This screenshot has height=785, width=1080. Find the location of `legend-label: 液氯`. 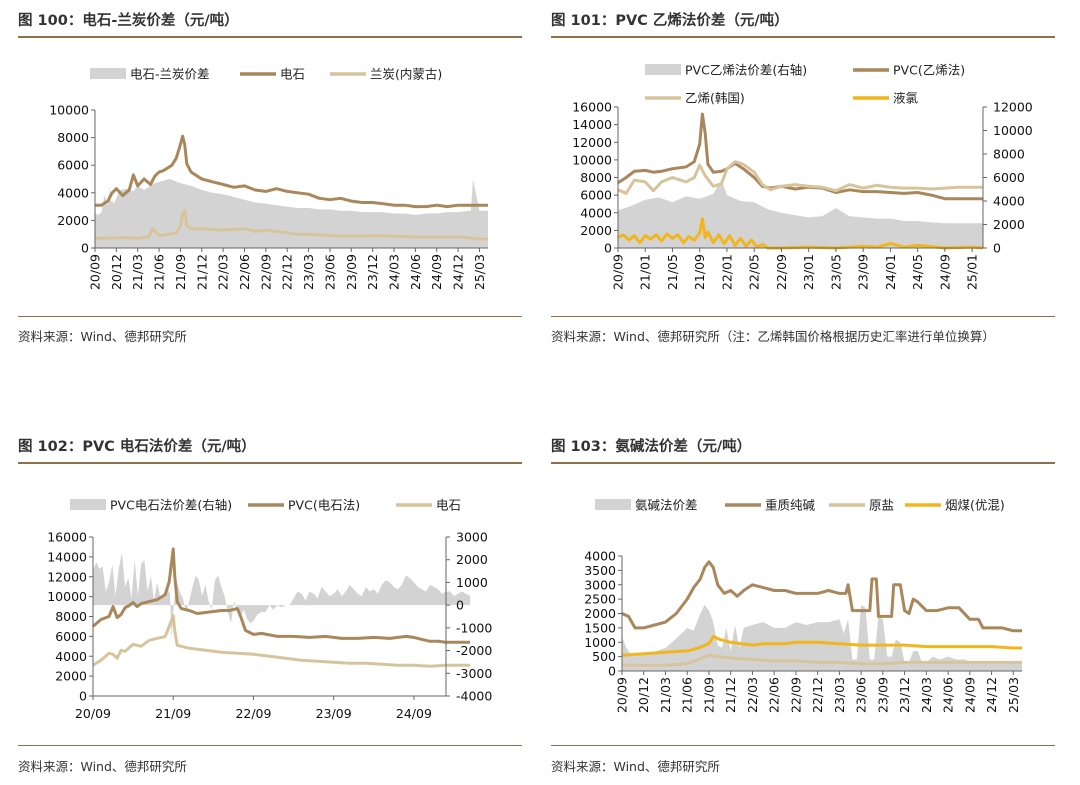

legend-label: 液氯 is located at coordinates (906, 98).